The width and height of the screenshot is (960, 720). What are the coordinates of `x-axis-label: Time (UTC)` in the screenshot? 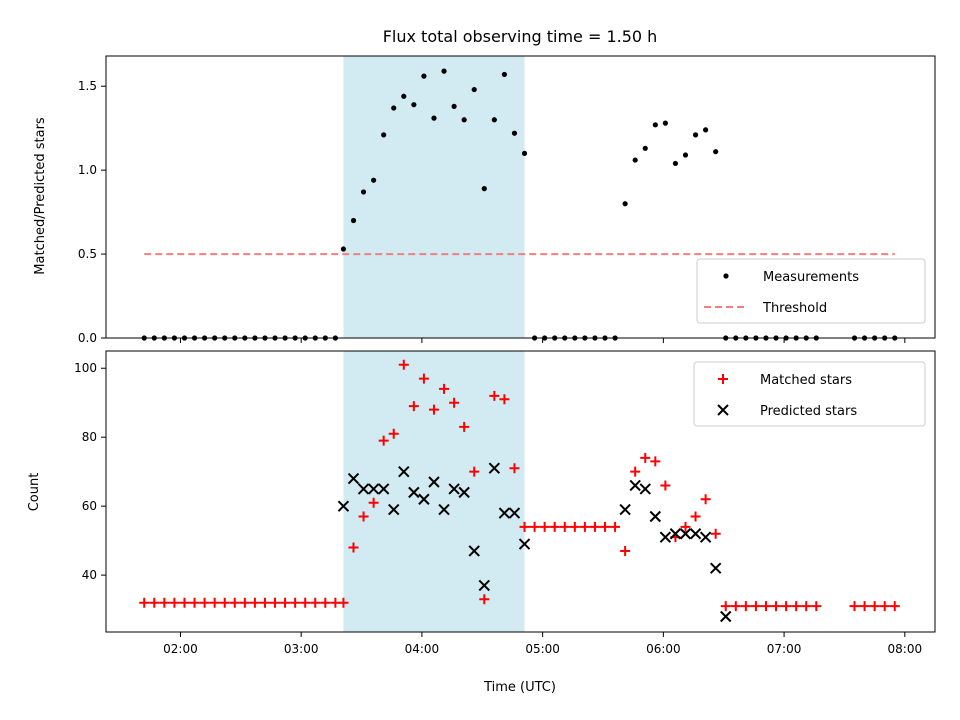 It's located at (519, 687).